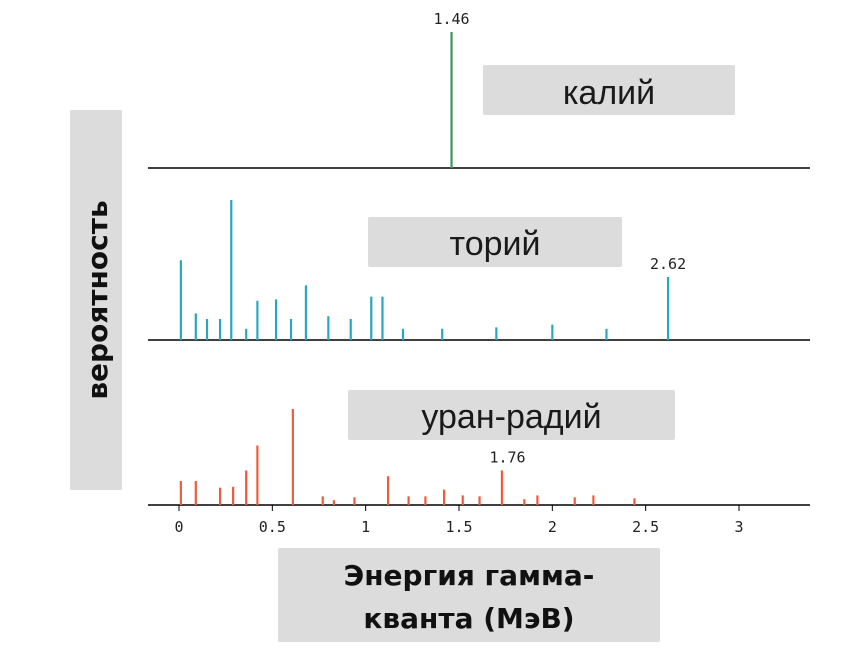  Describe the element at coordinates (738, 527) in the screenshot. I see `x-tick-label: 3` at that location.